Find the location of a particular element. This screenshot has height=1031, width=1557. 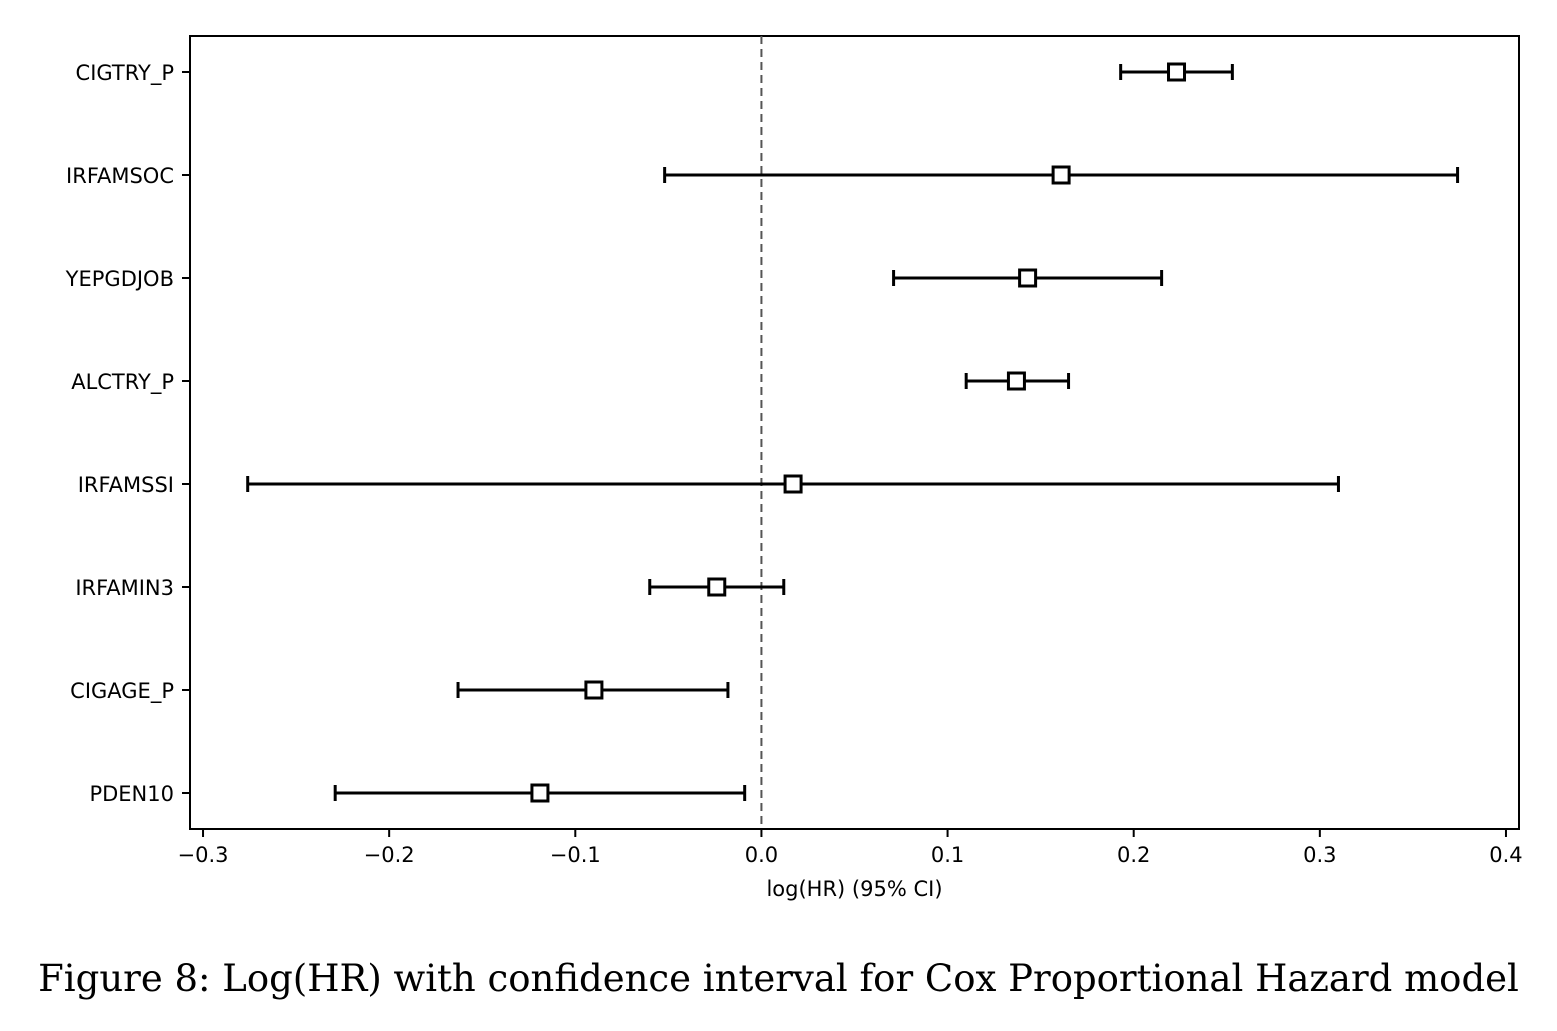

x-tick-label: 0.4 is located at coordinates (1505, 855).